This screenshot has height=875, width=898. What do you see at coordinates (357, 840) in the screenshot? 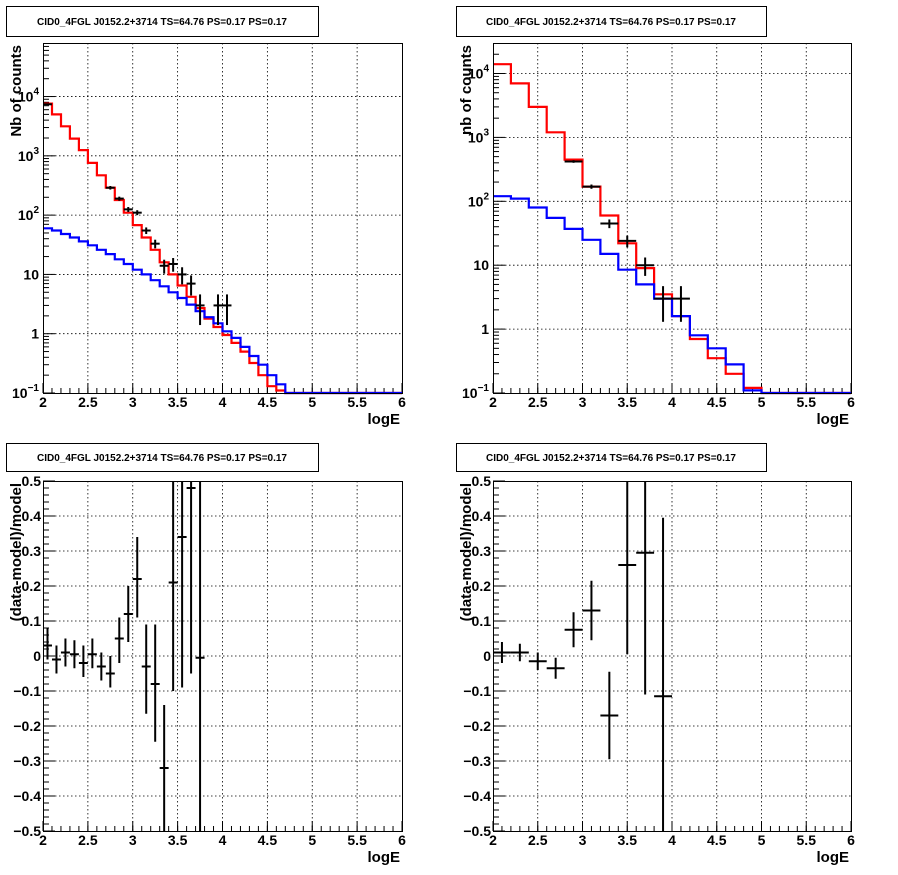
I see `x-tick-label: 5.5` at bounding box center [357, 840].